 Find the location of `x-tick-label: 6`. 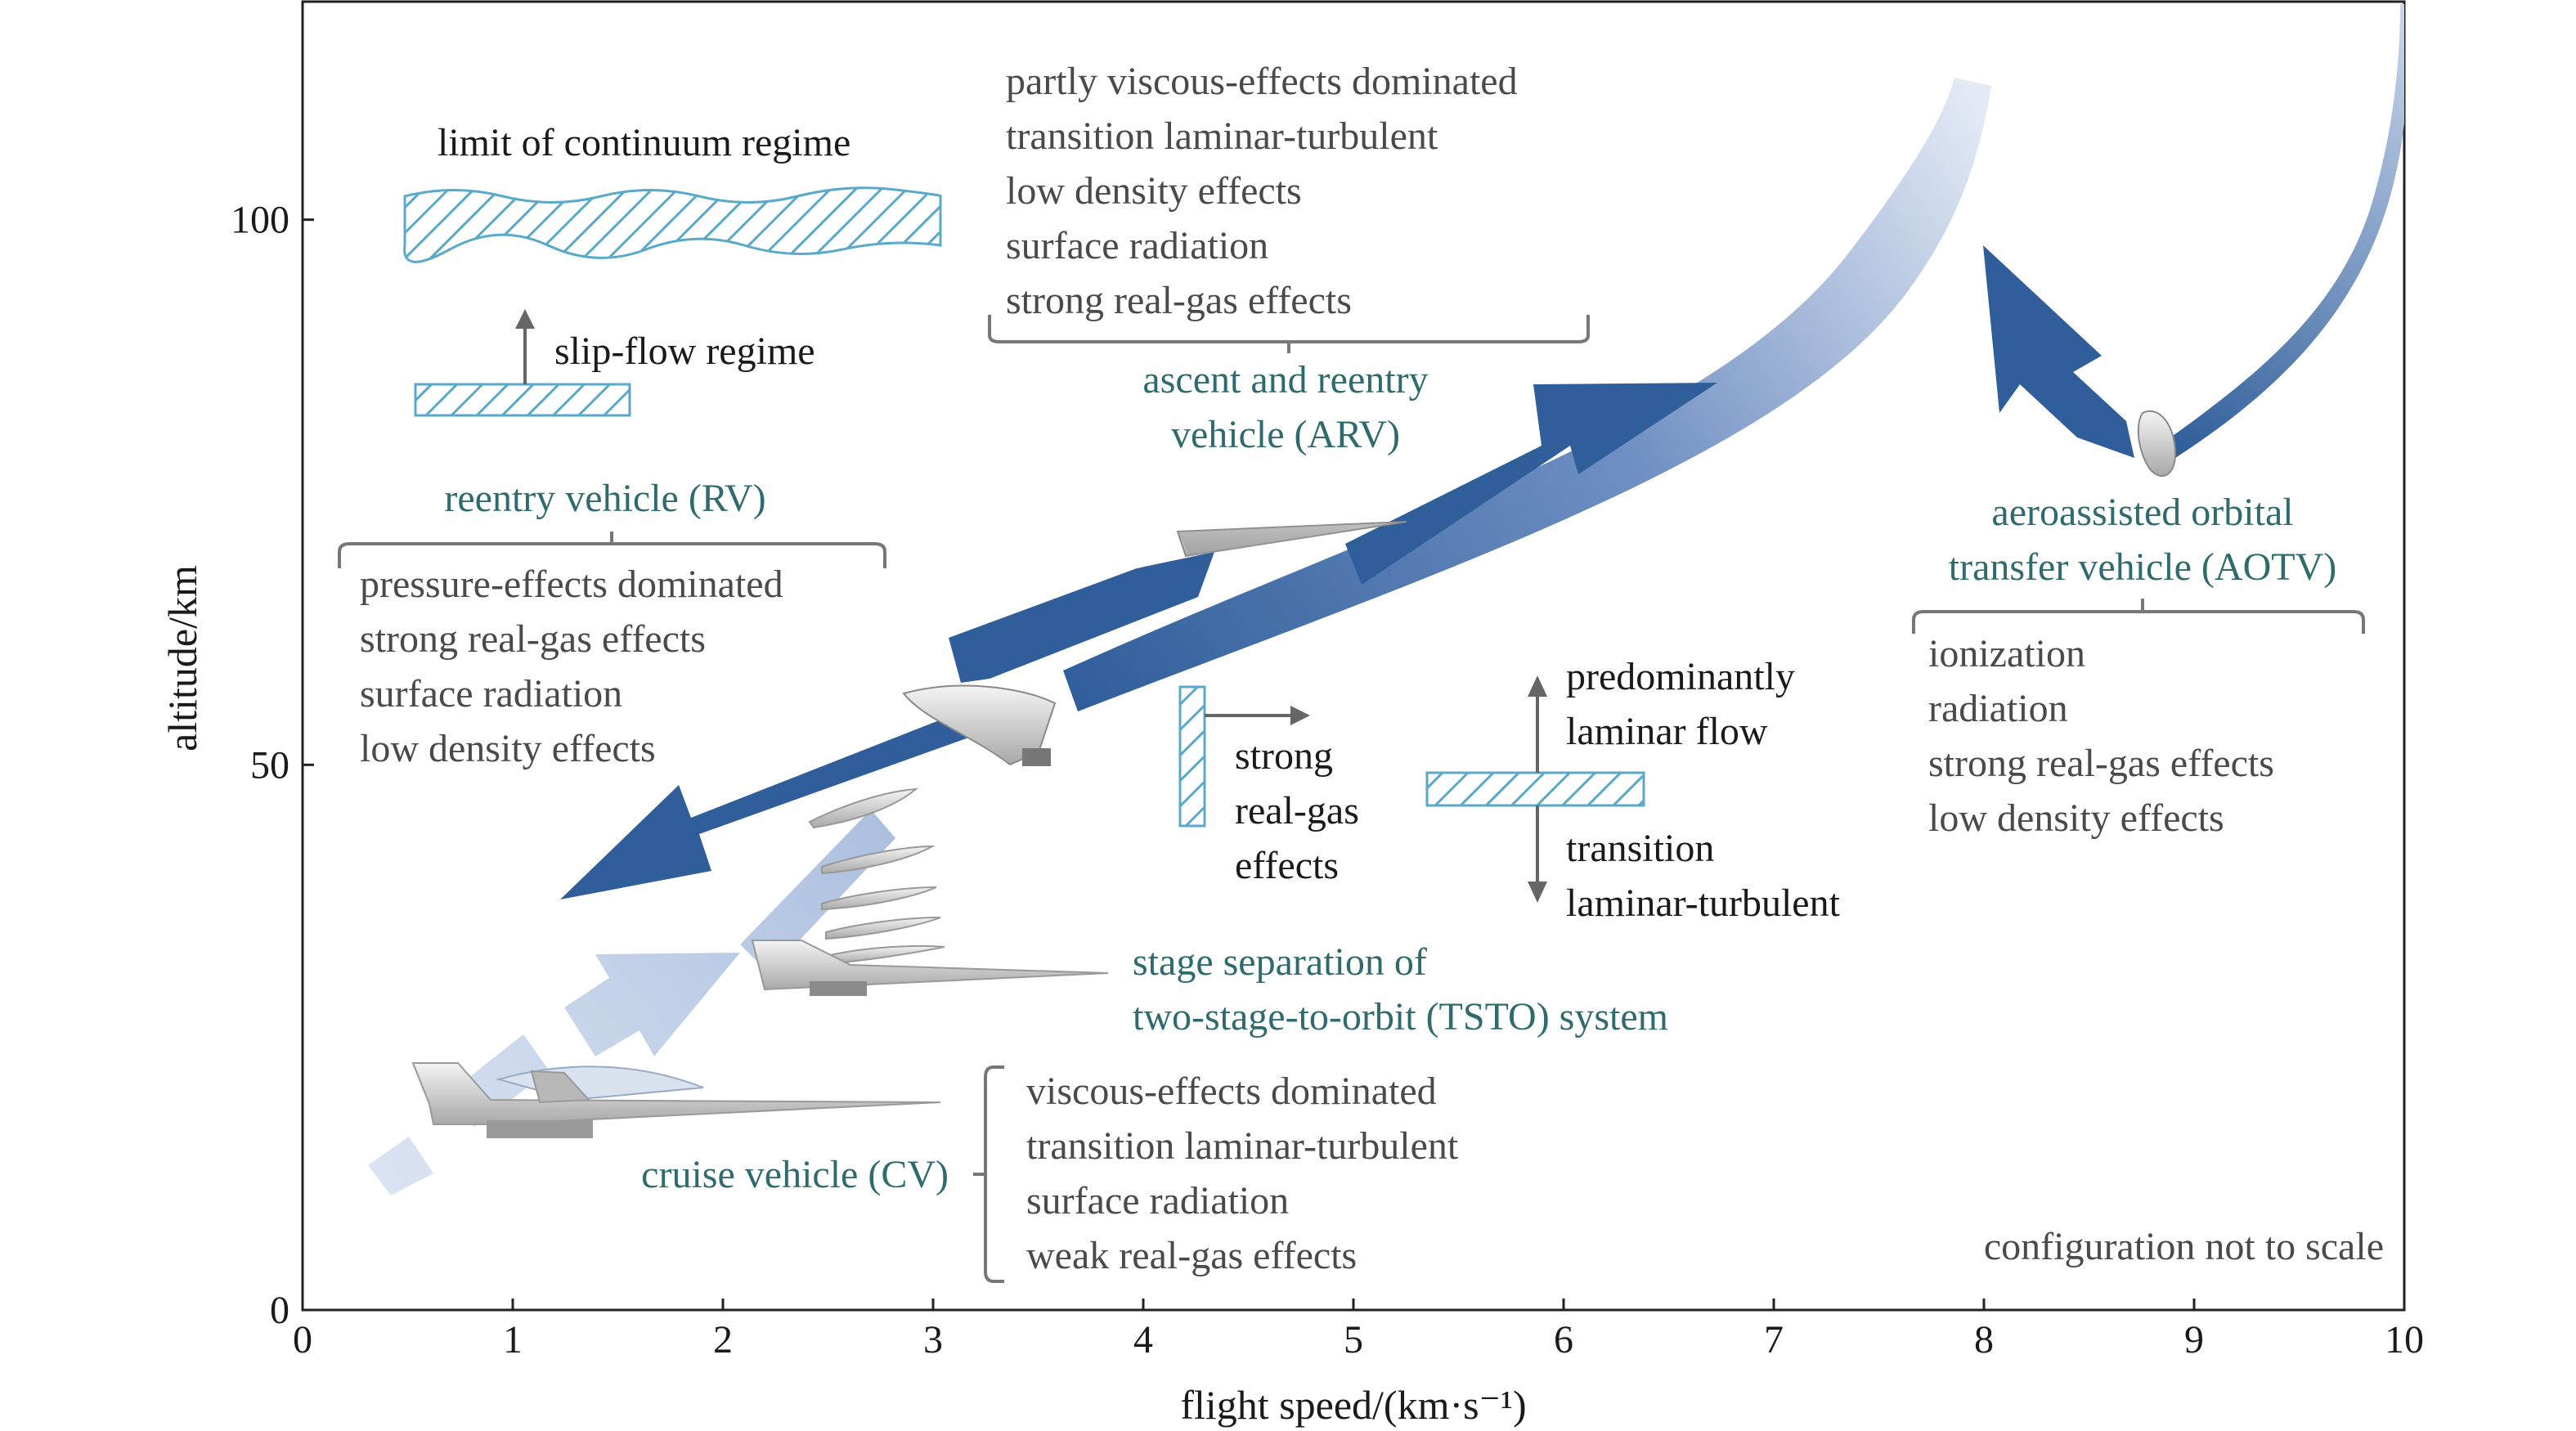

x-tick-label: 6 is located at coordinates (1563, 1339).